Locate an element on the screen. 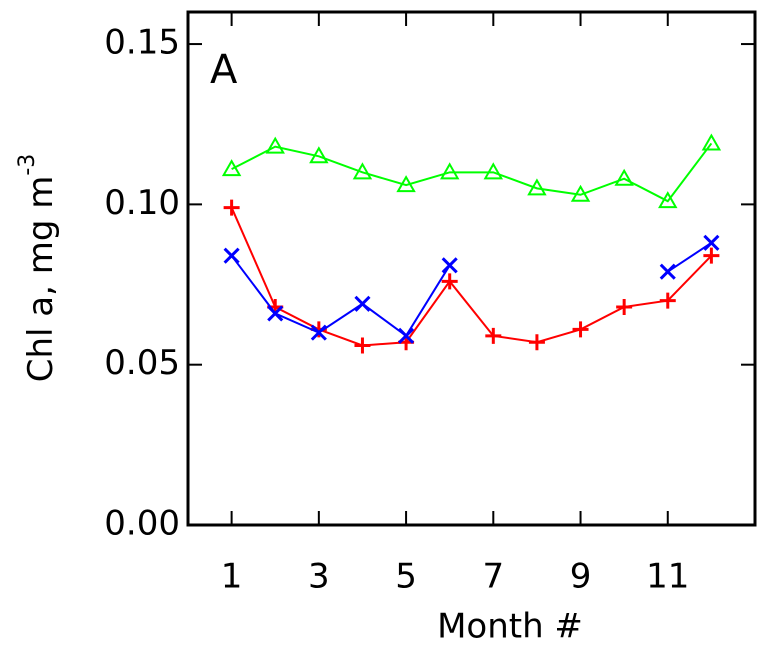 Image resolution: width=759 pixels, height=647 pixels. panel-label: A is located at coordinates (224, 70).